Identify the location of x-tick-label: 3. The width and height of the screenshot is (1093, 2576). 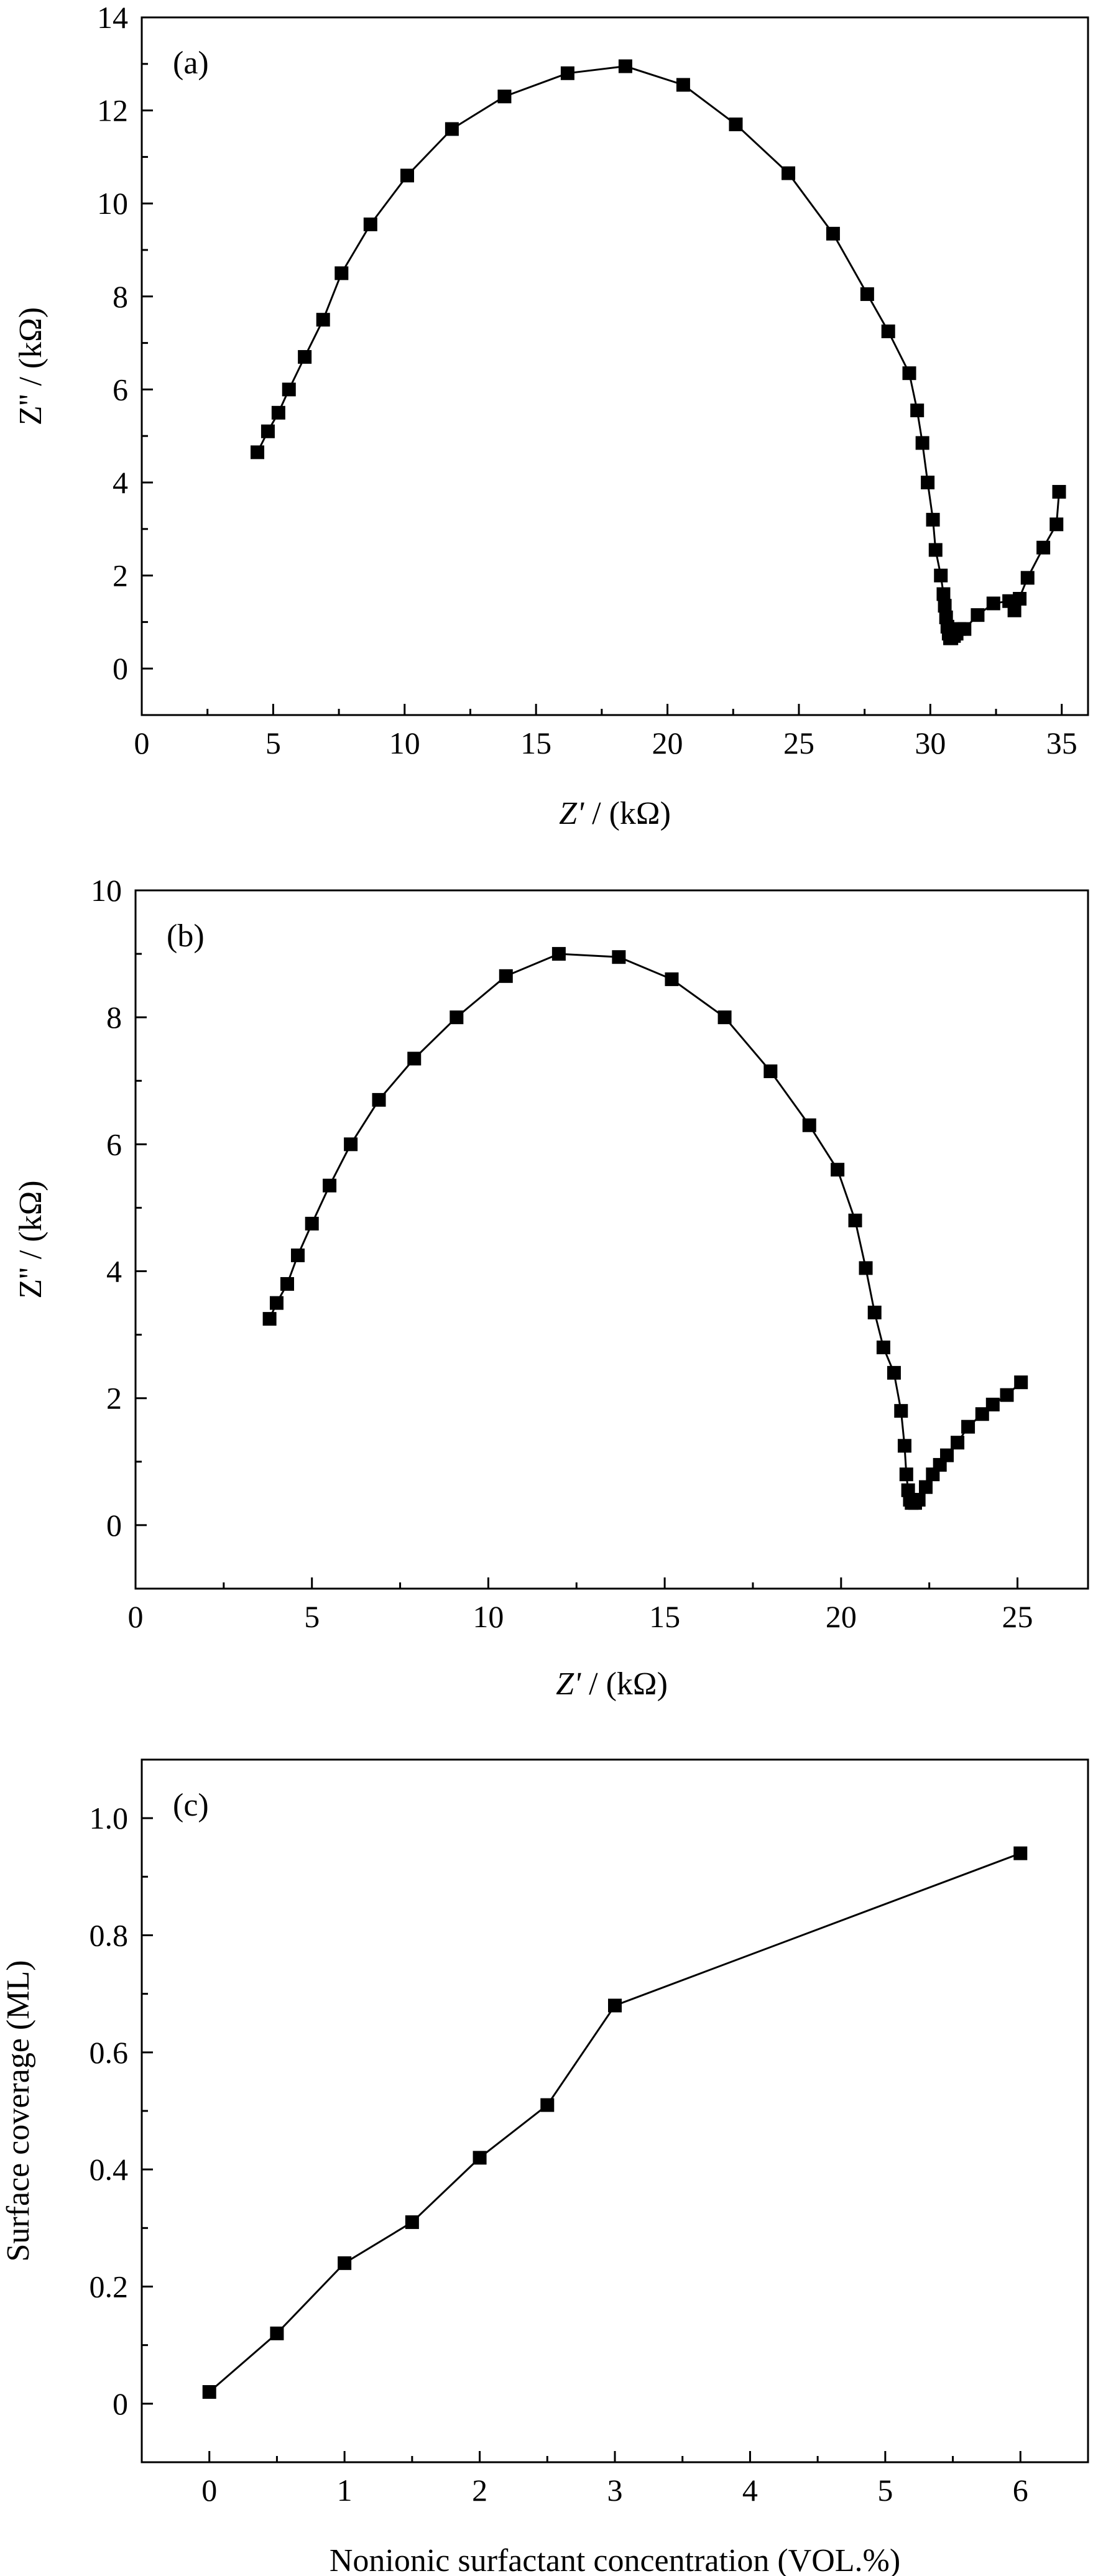
(615, 2490).